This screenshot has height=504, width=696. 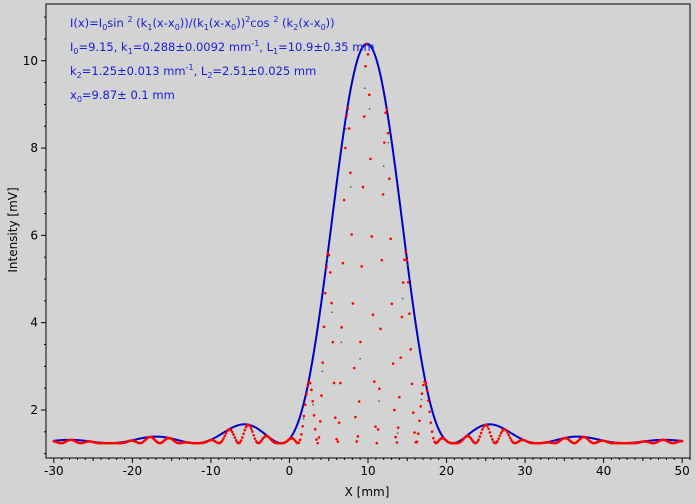 I want to click on x-tick-label: -10, so click(x=211, y=471).